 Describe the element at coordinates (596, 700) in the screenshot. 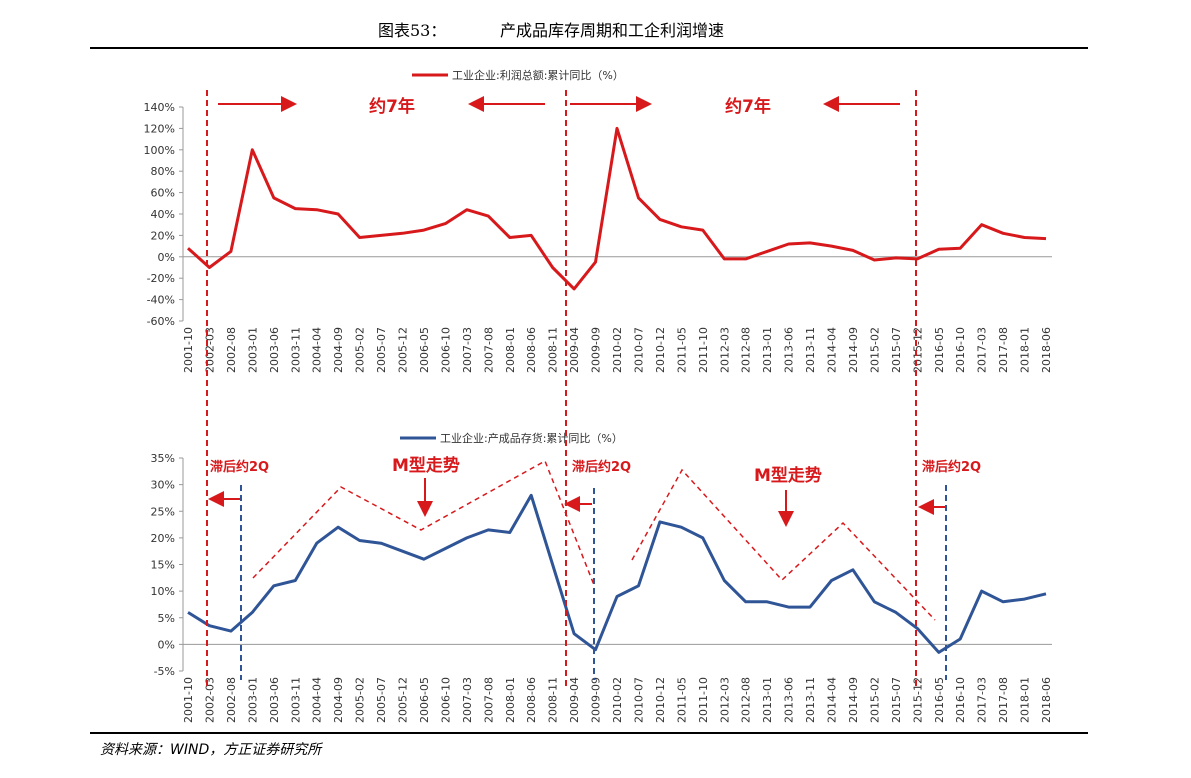

I see `x-tick-label: 2009-09` at that location.